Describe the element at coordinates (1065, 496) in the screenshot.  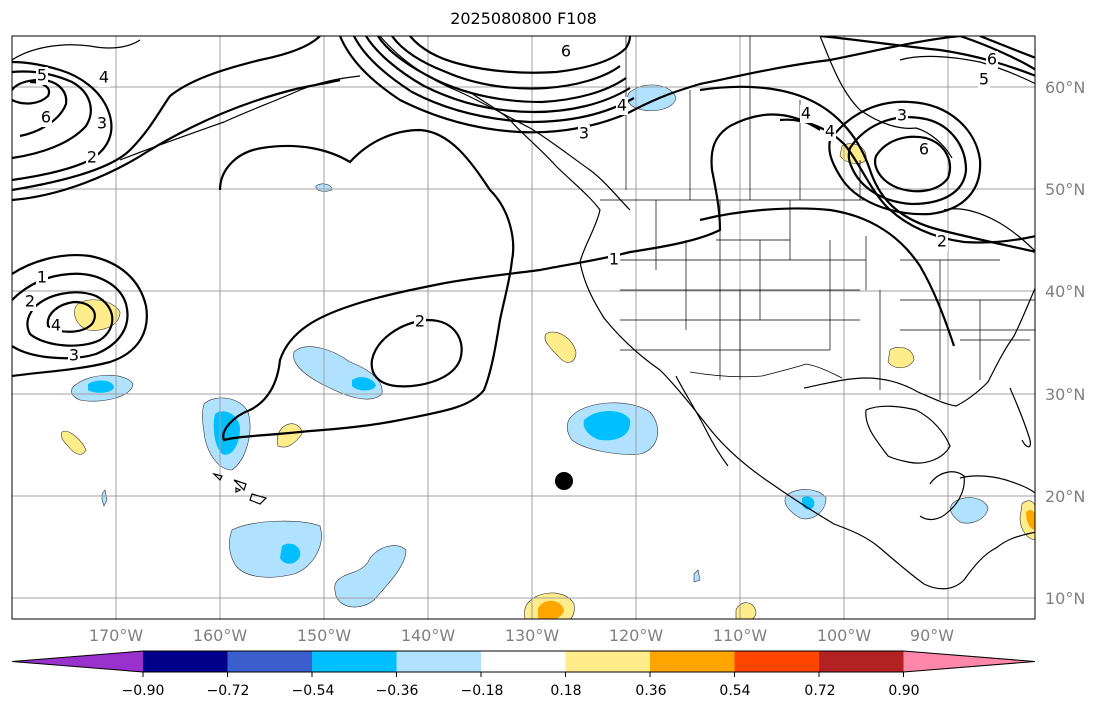
I see `lat-label-20n: 20°N` at that location.